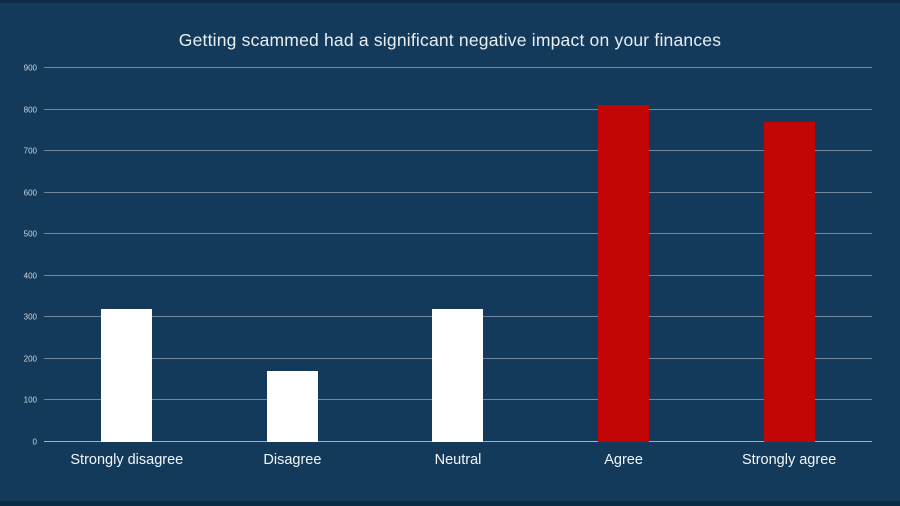 The image size is (900, 506). I want to click on bar-neutral, so click(458, 375).